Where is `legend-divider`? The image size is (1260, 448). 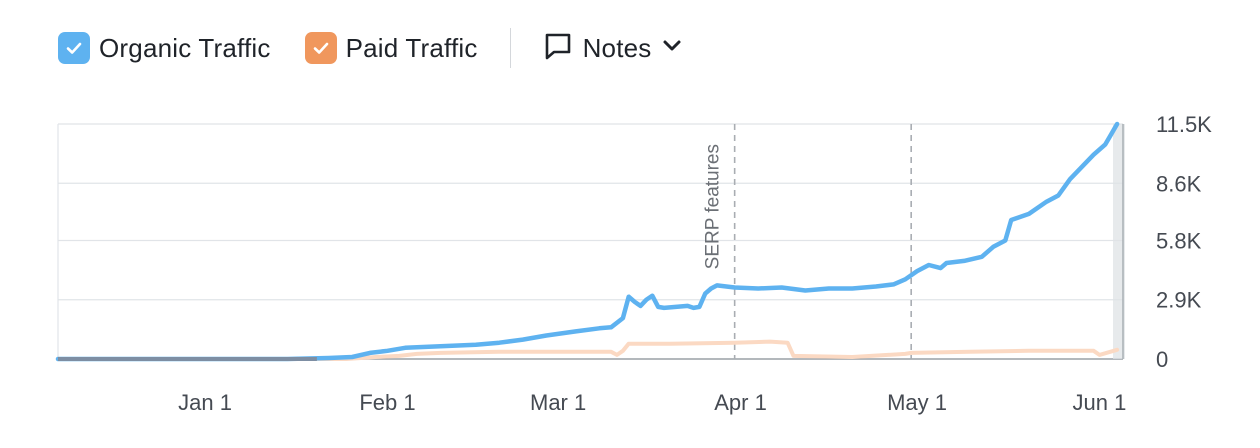
legend-divider is located at coordinates (510, 48).